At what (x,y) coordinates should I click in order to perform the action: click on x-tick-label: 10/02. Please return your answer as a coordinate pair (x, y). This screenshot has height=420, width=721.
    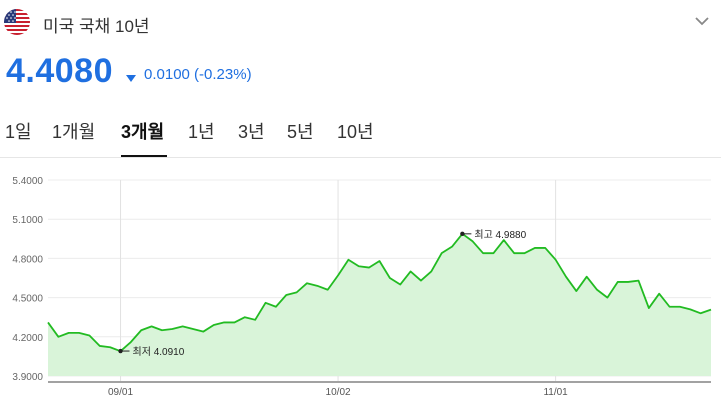
    Looking at the image, I should click on (338, 392).